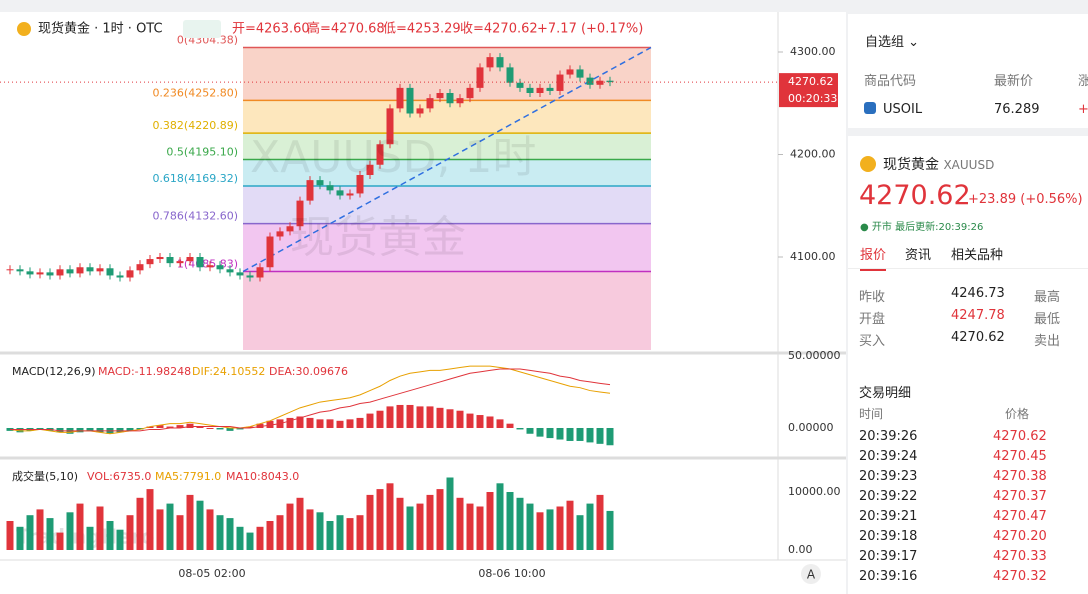  I want to click on stat-label: 卖出, so click(1047, 341).